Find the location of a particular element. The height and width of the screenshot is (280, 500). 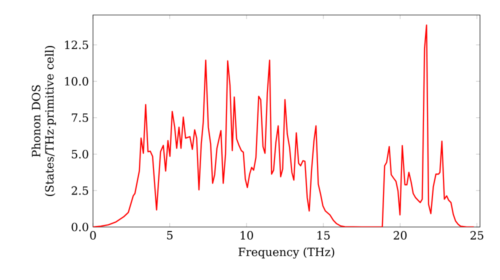

x-tick-label: 5 is located at coordinates (170, 235).